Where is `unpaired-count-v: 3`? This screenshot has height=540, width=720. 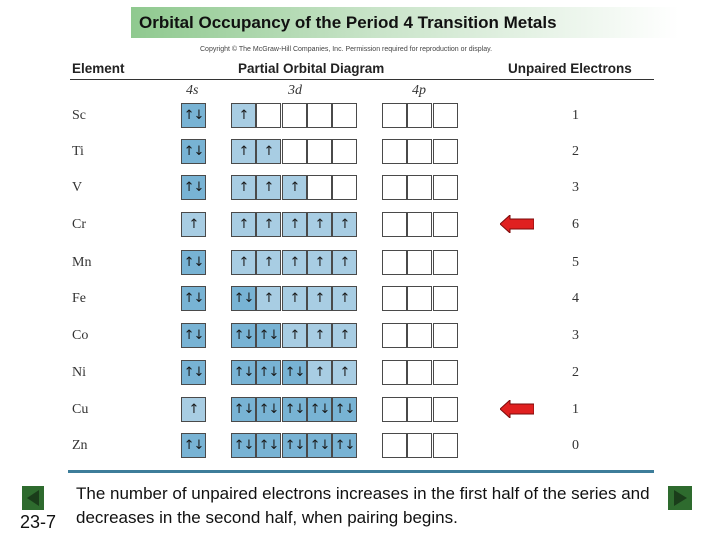
unpaired-count-v: 3 is located at coordinates (575, 187).